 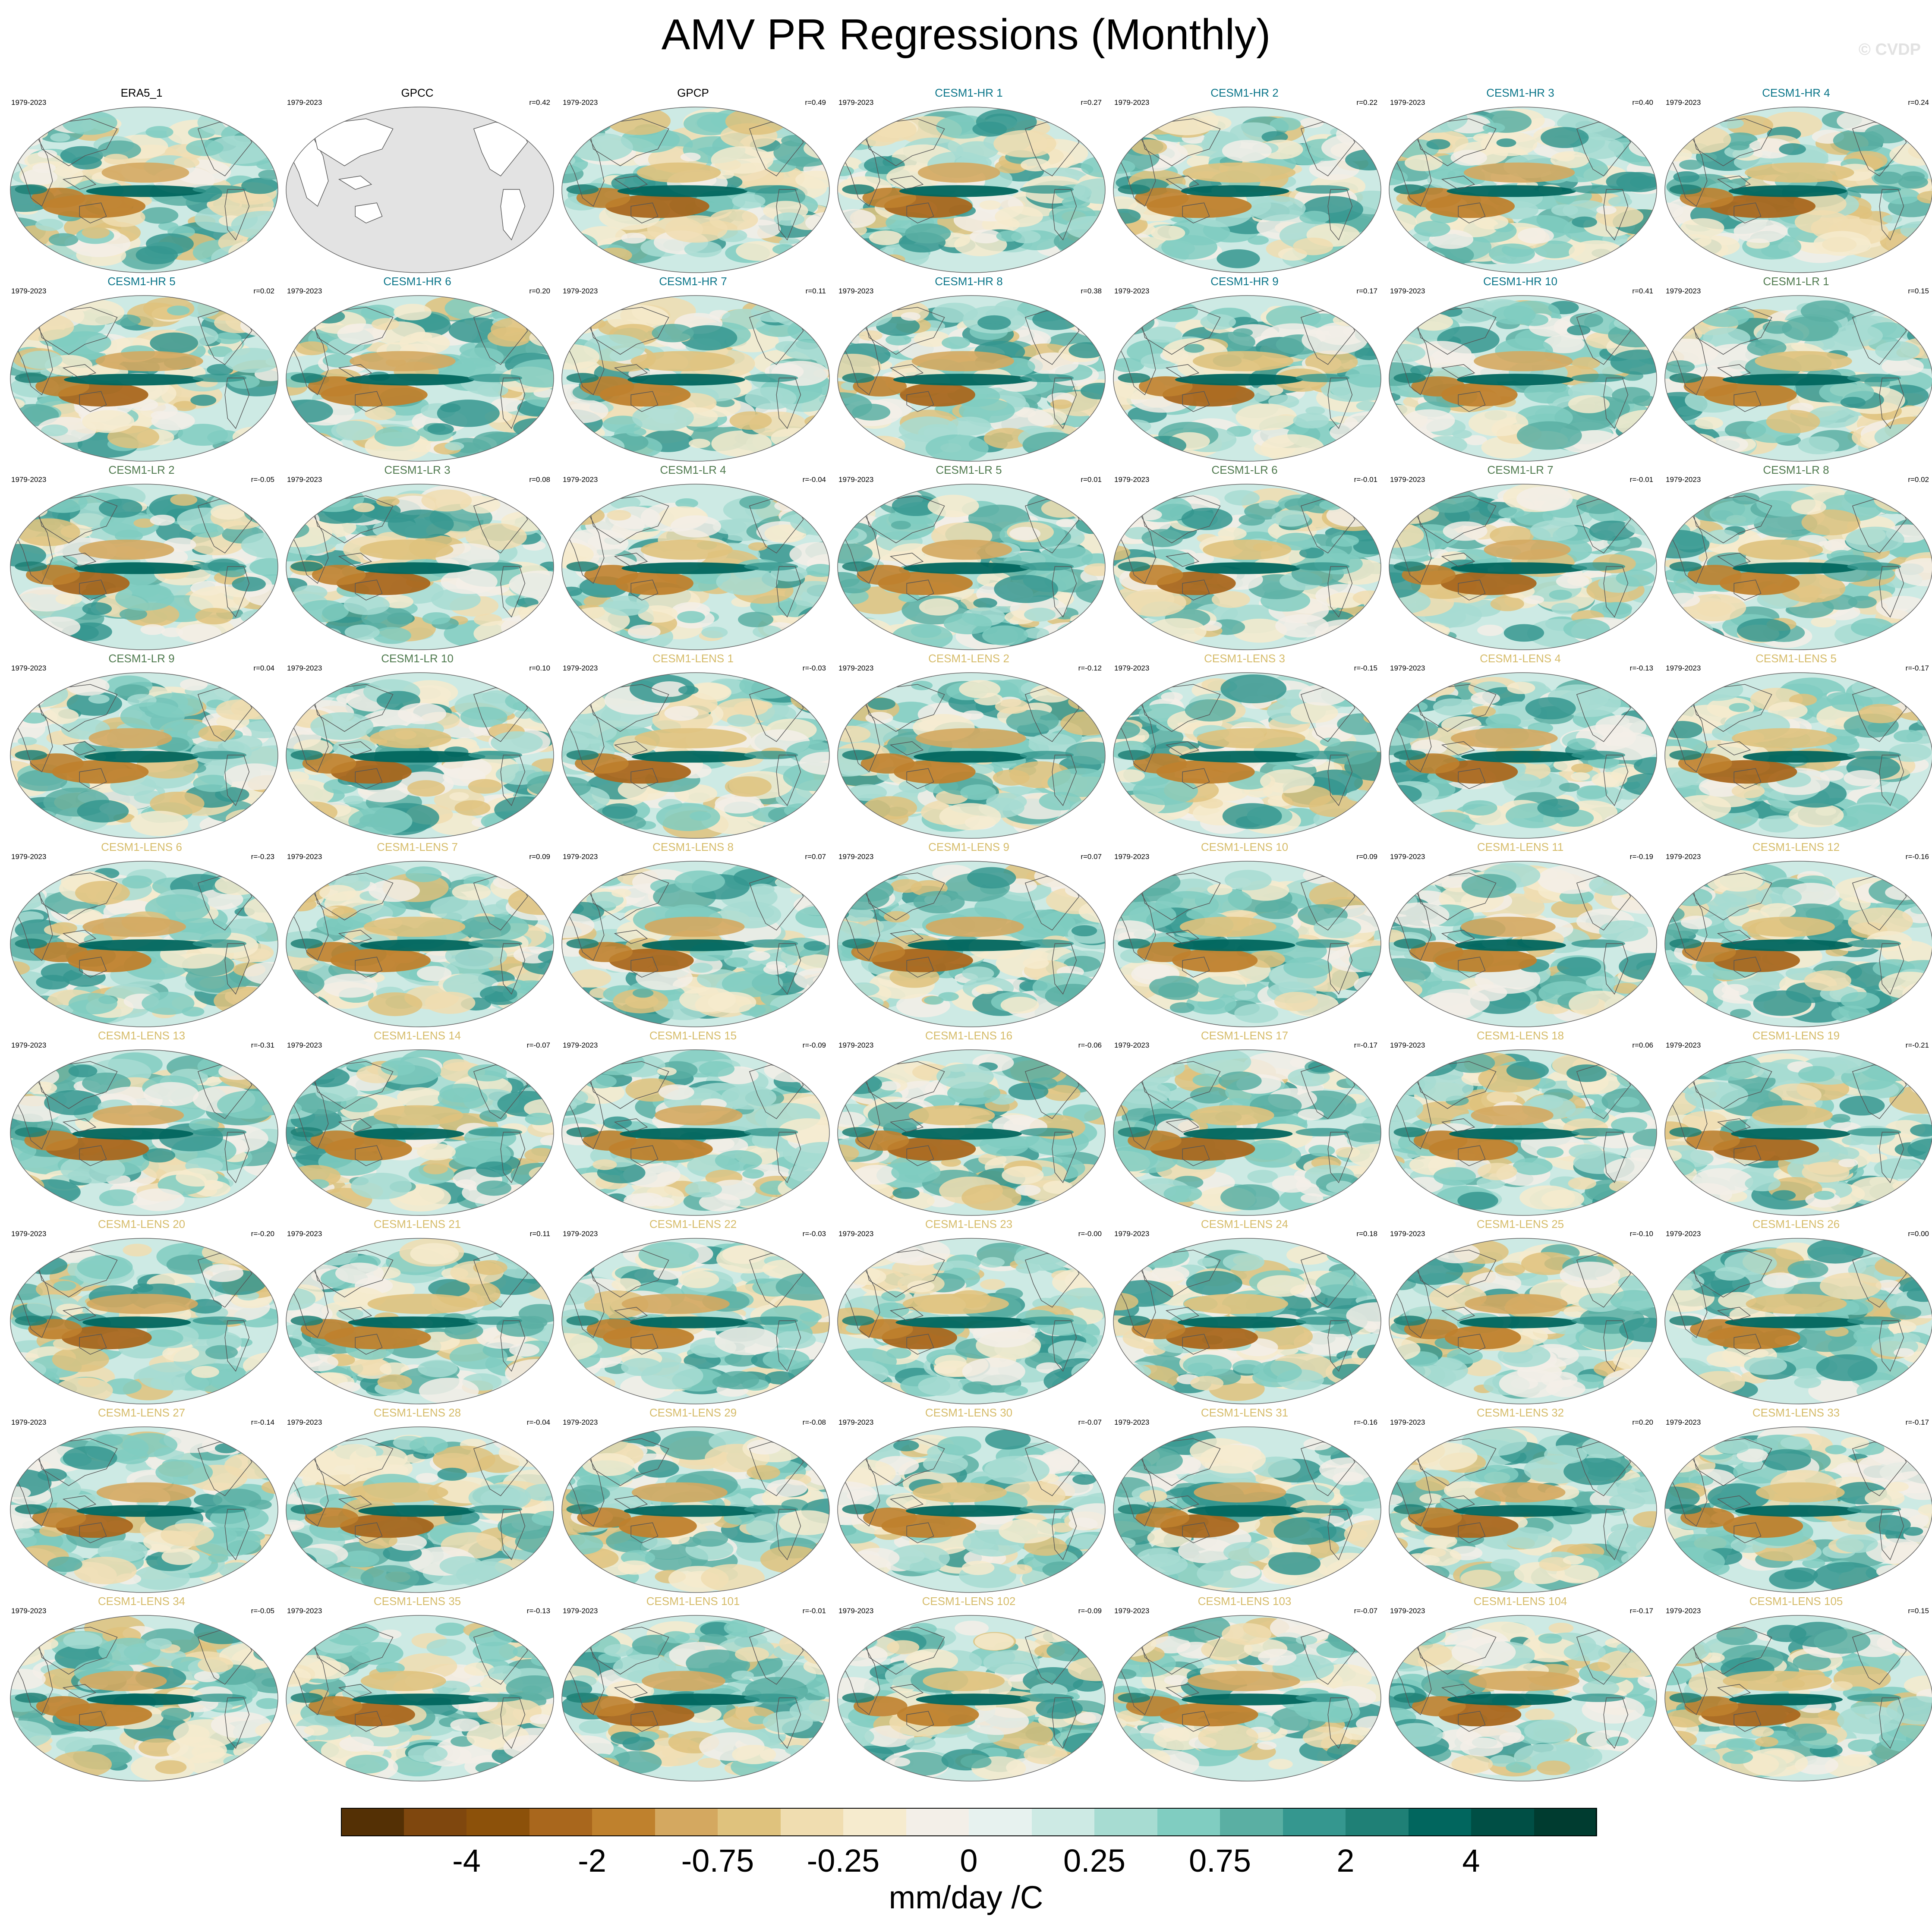 I want to click on map-panel: ERA5_1 1979-2023, so click(x=141, y=180).